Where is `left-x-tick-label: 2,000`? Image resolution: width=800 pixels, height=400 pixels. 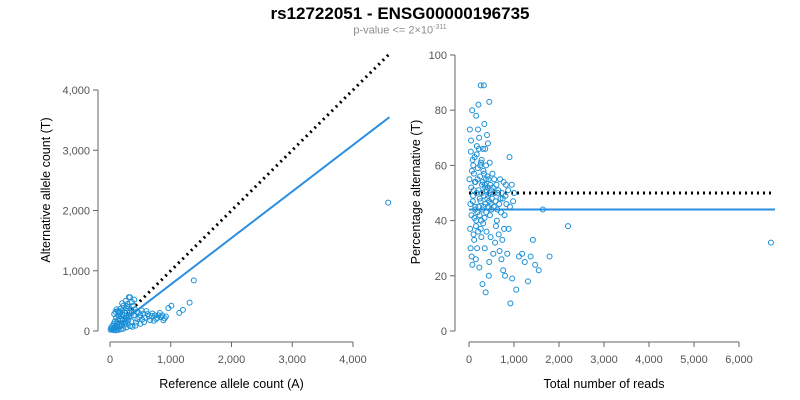 left-x-tick-label: 2,000 is located at coordinates (232, 360).